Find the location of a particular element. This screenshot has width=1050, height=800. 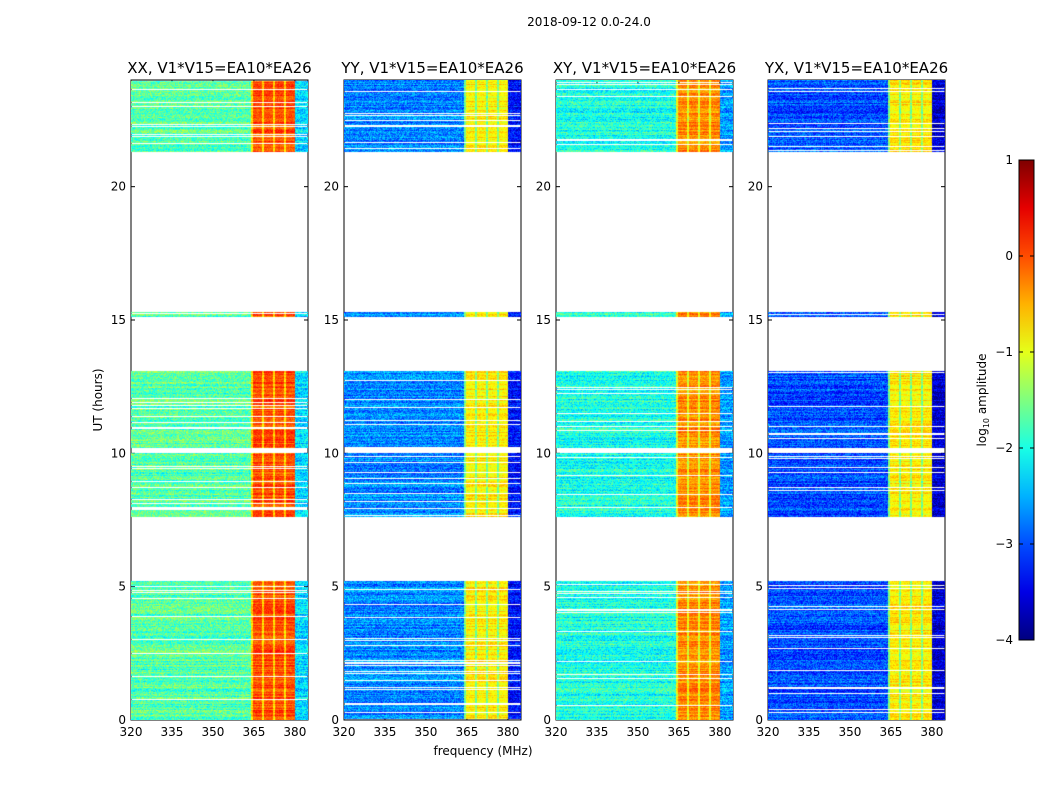

colorbar-tick-label: 1 is located at coordinates (1009, 160).